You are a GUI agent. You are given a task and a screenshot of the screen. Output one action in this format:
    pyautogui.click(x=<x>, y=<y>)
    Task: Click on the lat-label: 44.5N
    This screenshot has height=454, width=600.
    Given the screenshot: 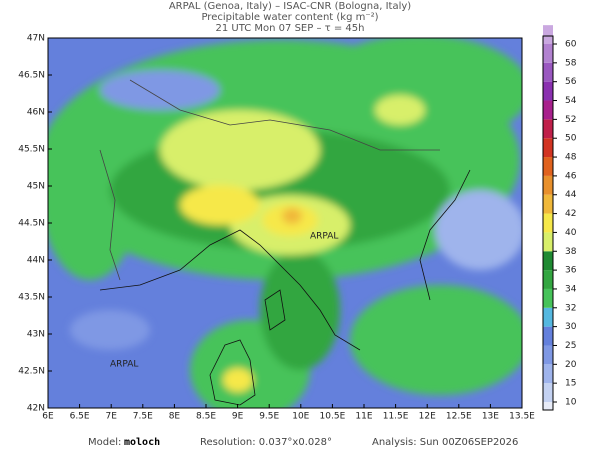 What is the action you would take?
    pyautogui.click(x=31, y=224)
    